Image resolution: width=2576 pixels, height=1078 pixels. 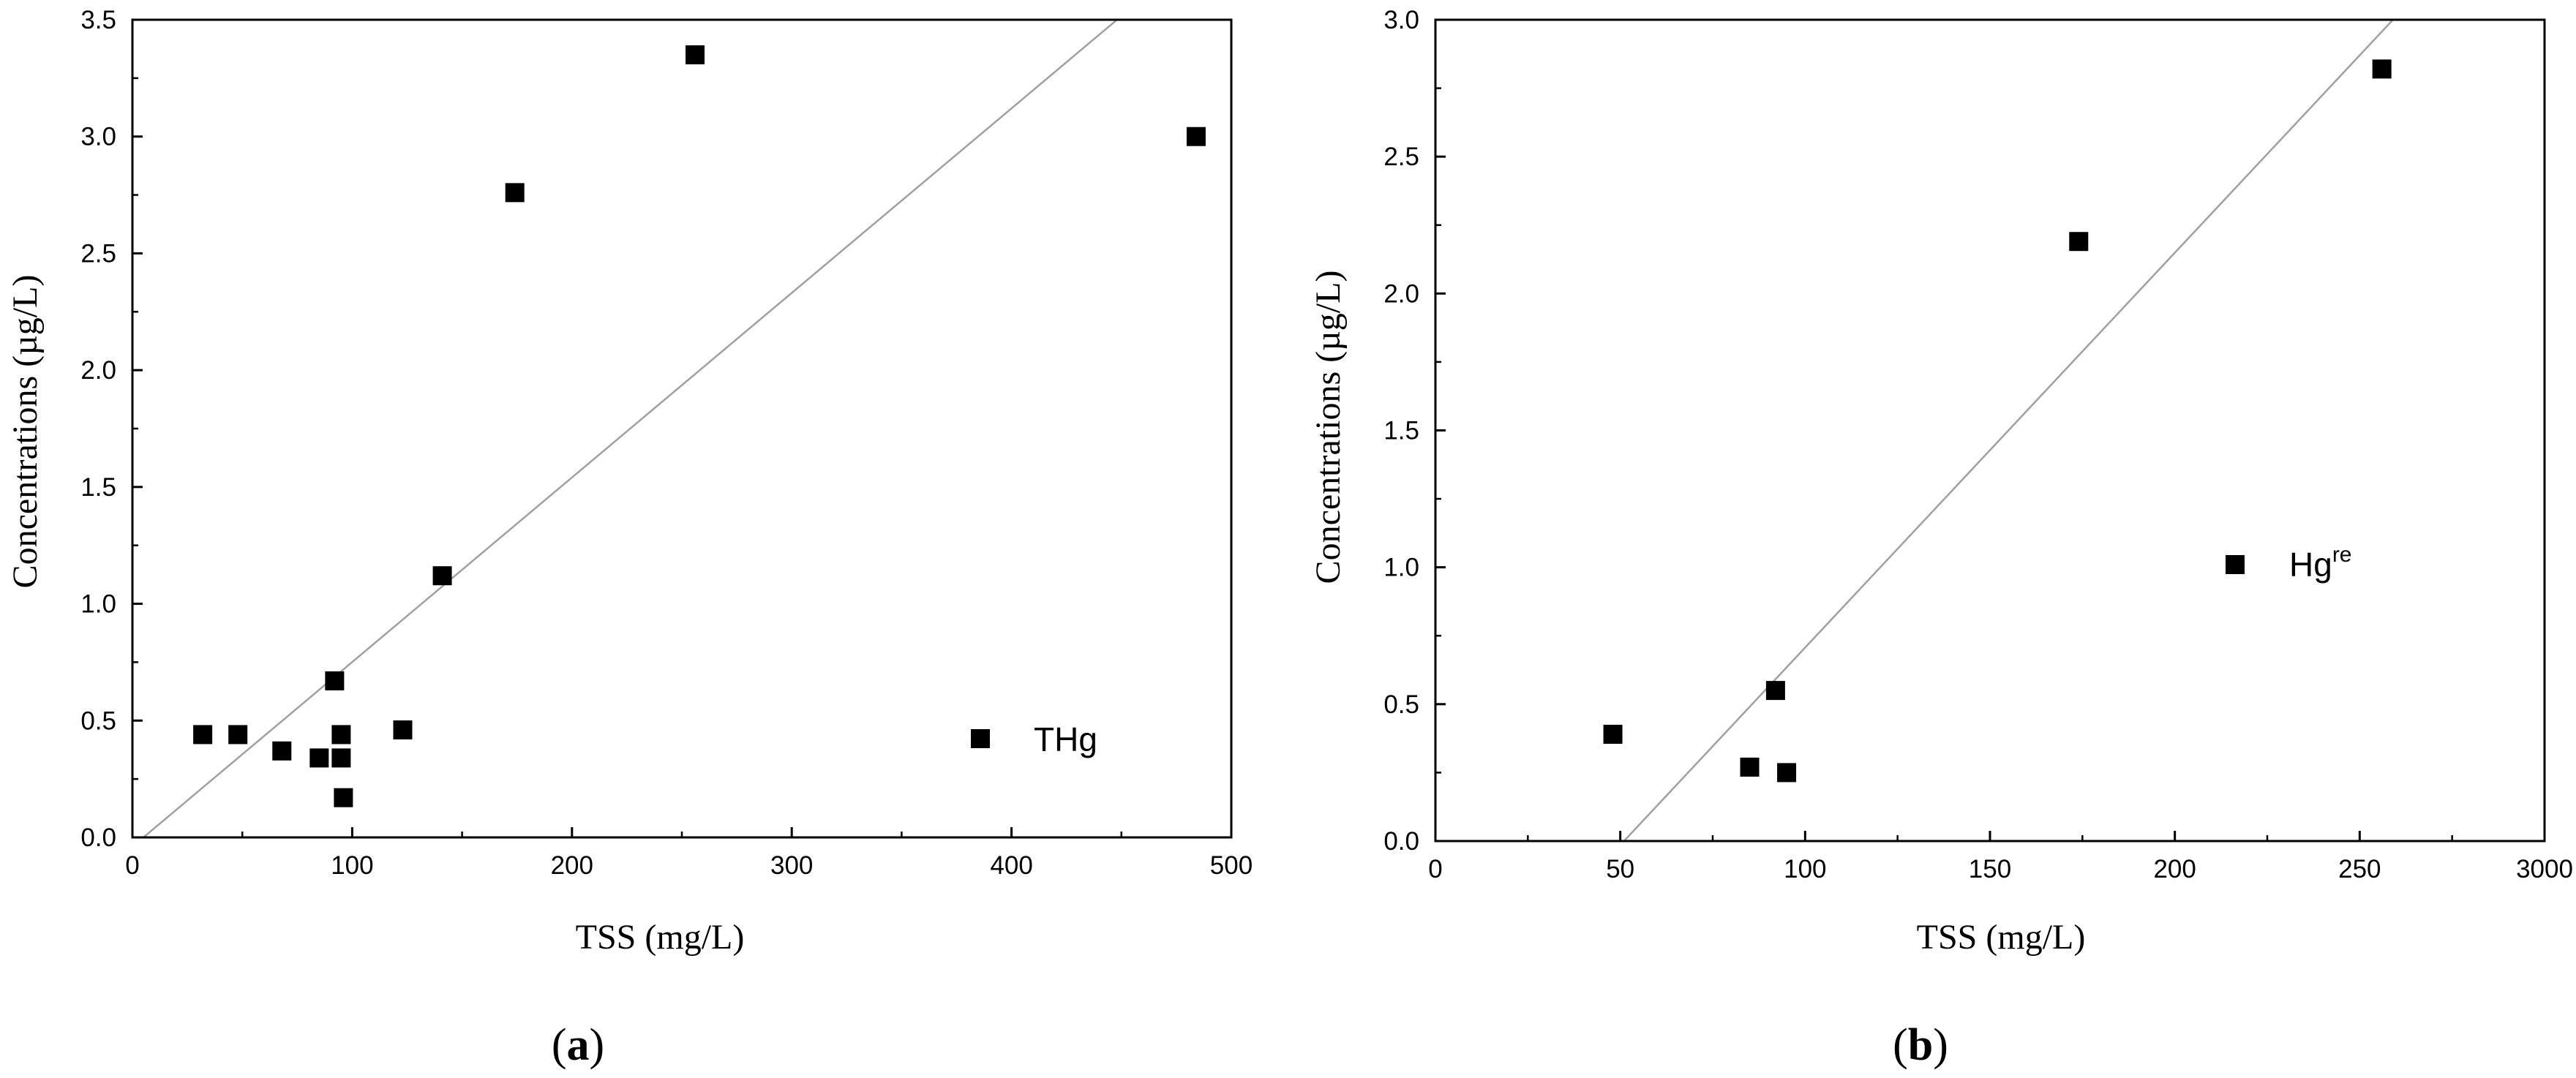 What do you see at coordinates (1620, 869) in the screenshot?
I see `panel-b-x-tick-label: 50` at bounding box center [1620, 869].